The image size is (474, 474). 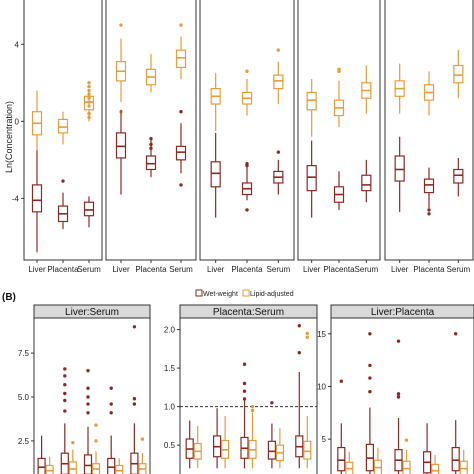 What do you see at coordinates (17, 44) in the screenshot?
I see `y-tick-label-a: 4` at bounding box center [17, 44].